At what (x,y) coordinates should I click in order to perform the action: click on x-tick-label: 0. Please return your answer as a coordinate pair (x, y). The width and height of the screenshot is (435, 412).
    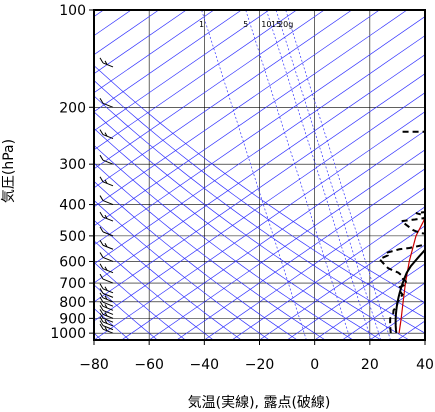
    Looking at the image, I should click on (314, 365).